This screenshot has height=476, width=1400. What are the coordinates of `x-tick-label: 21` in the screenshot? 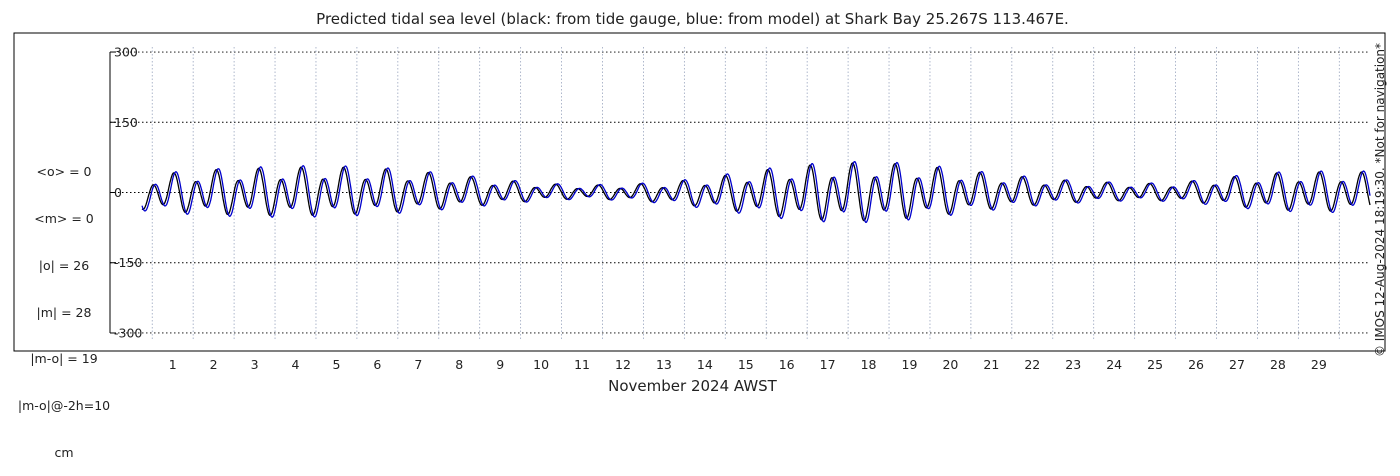 It's located at (991, 364).